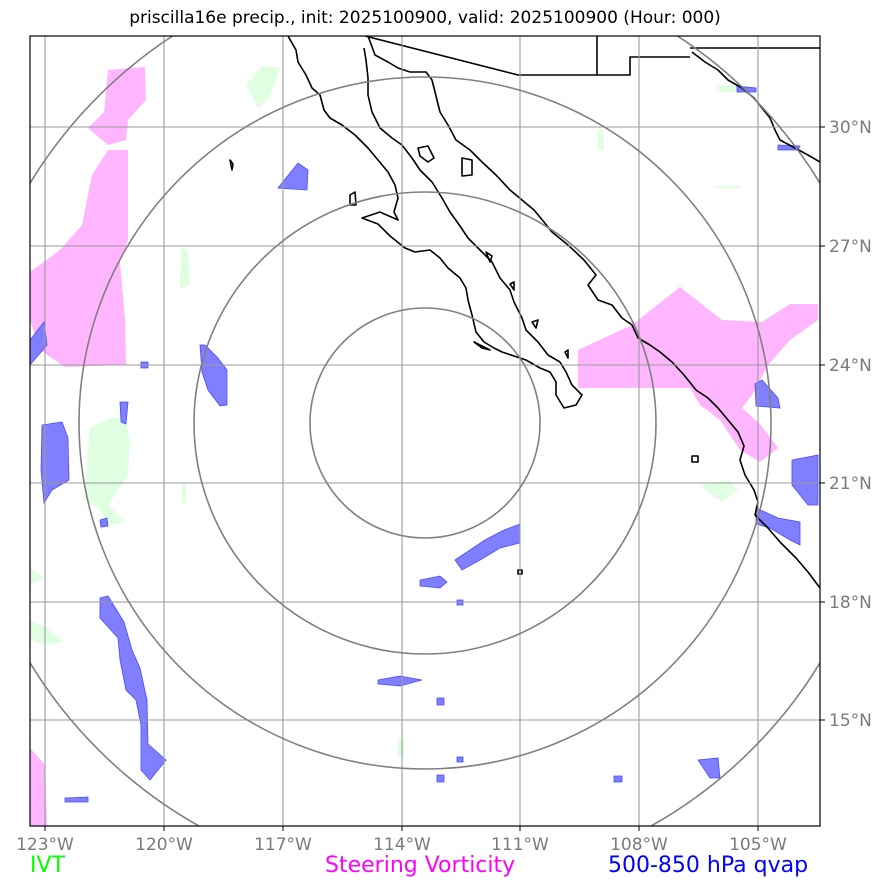 This screenshot has height=891, width=890. Describe the element at coordinates (850, 128) in the screenshot. I see `lat-label: 30°N` at that location.